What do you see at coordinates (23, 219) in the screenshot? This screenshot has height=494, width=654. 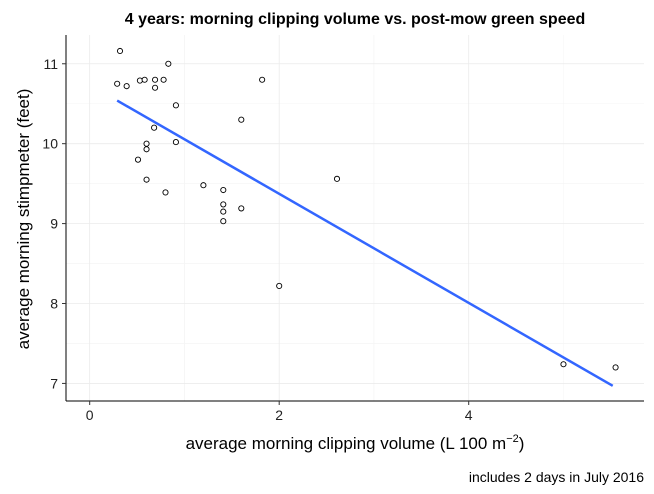 I see `y-axis-label: average morning stimpmeter (feet)` at bounding box center [23, 219].